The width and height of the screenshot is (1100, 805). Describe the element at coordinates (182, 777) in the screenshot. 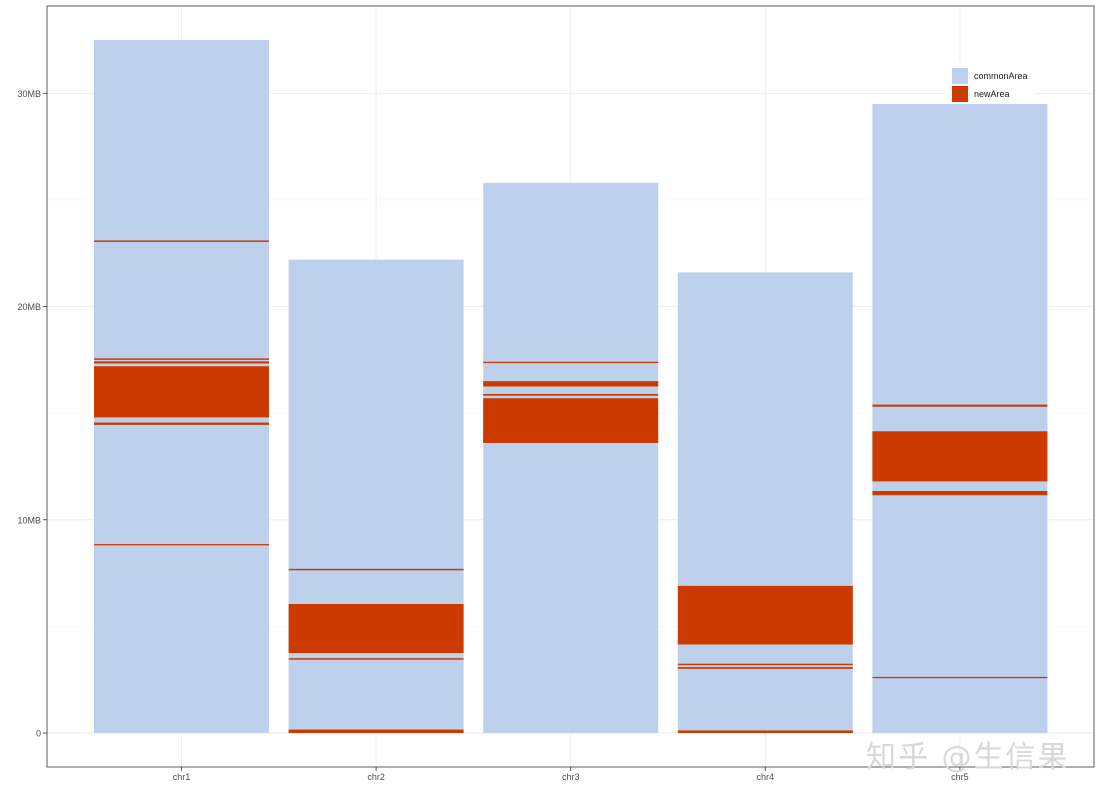

I see `x-tick-label: chr1` at that location.